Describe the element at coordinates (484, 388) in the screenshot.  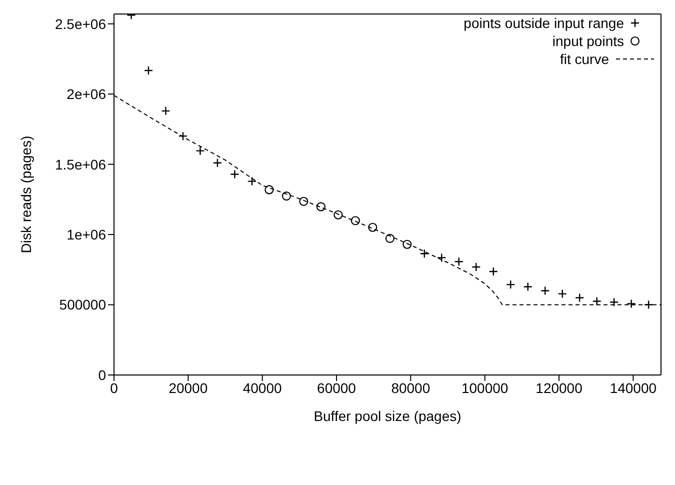
I see `x-tick-label: 100000` at that location.